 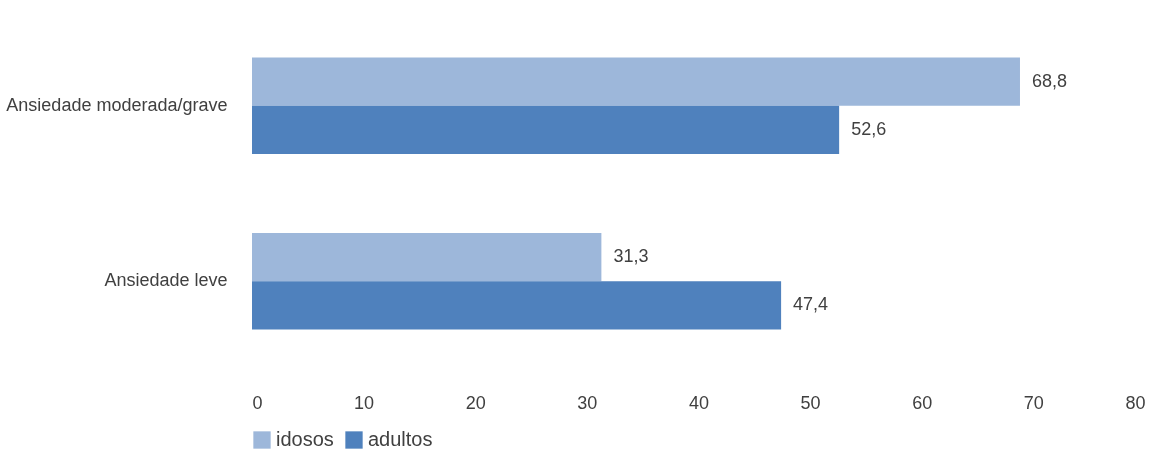 What do you see at coordinates (364, 402) in the screenshot?
I see `x-tick-label: 10` at bounding box center [364, 402].